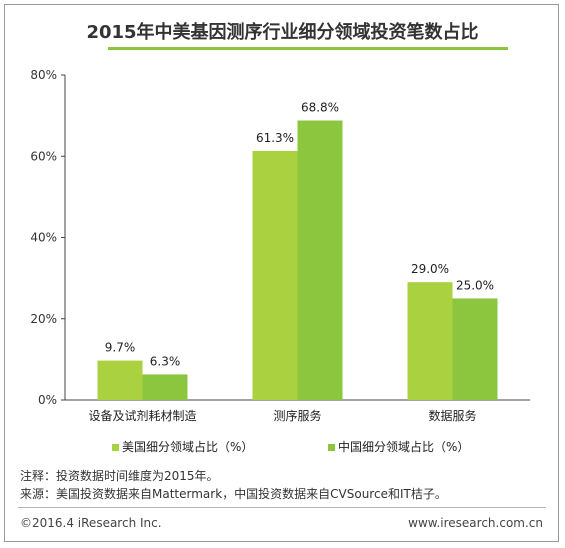 Image resolution: width=565 pixels, height=548 pixels. I want to click on y-tick-label: 20%, so click(43, 319).